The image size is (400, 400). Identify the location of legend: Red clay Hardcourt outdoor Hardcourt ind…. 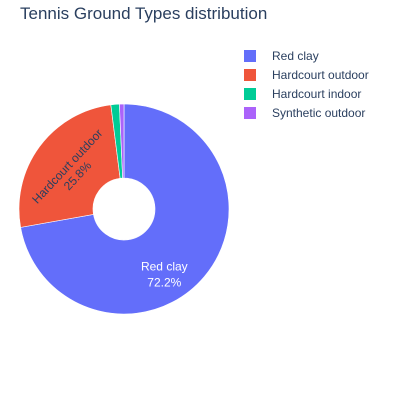
(306, 84).